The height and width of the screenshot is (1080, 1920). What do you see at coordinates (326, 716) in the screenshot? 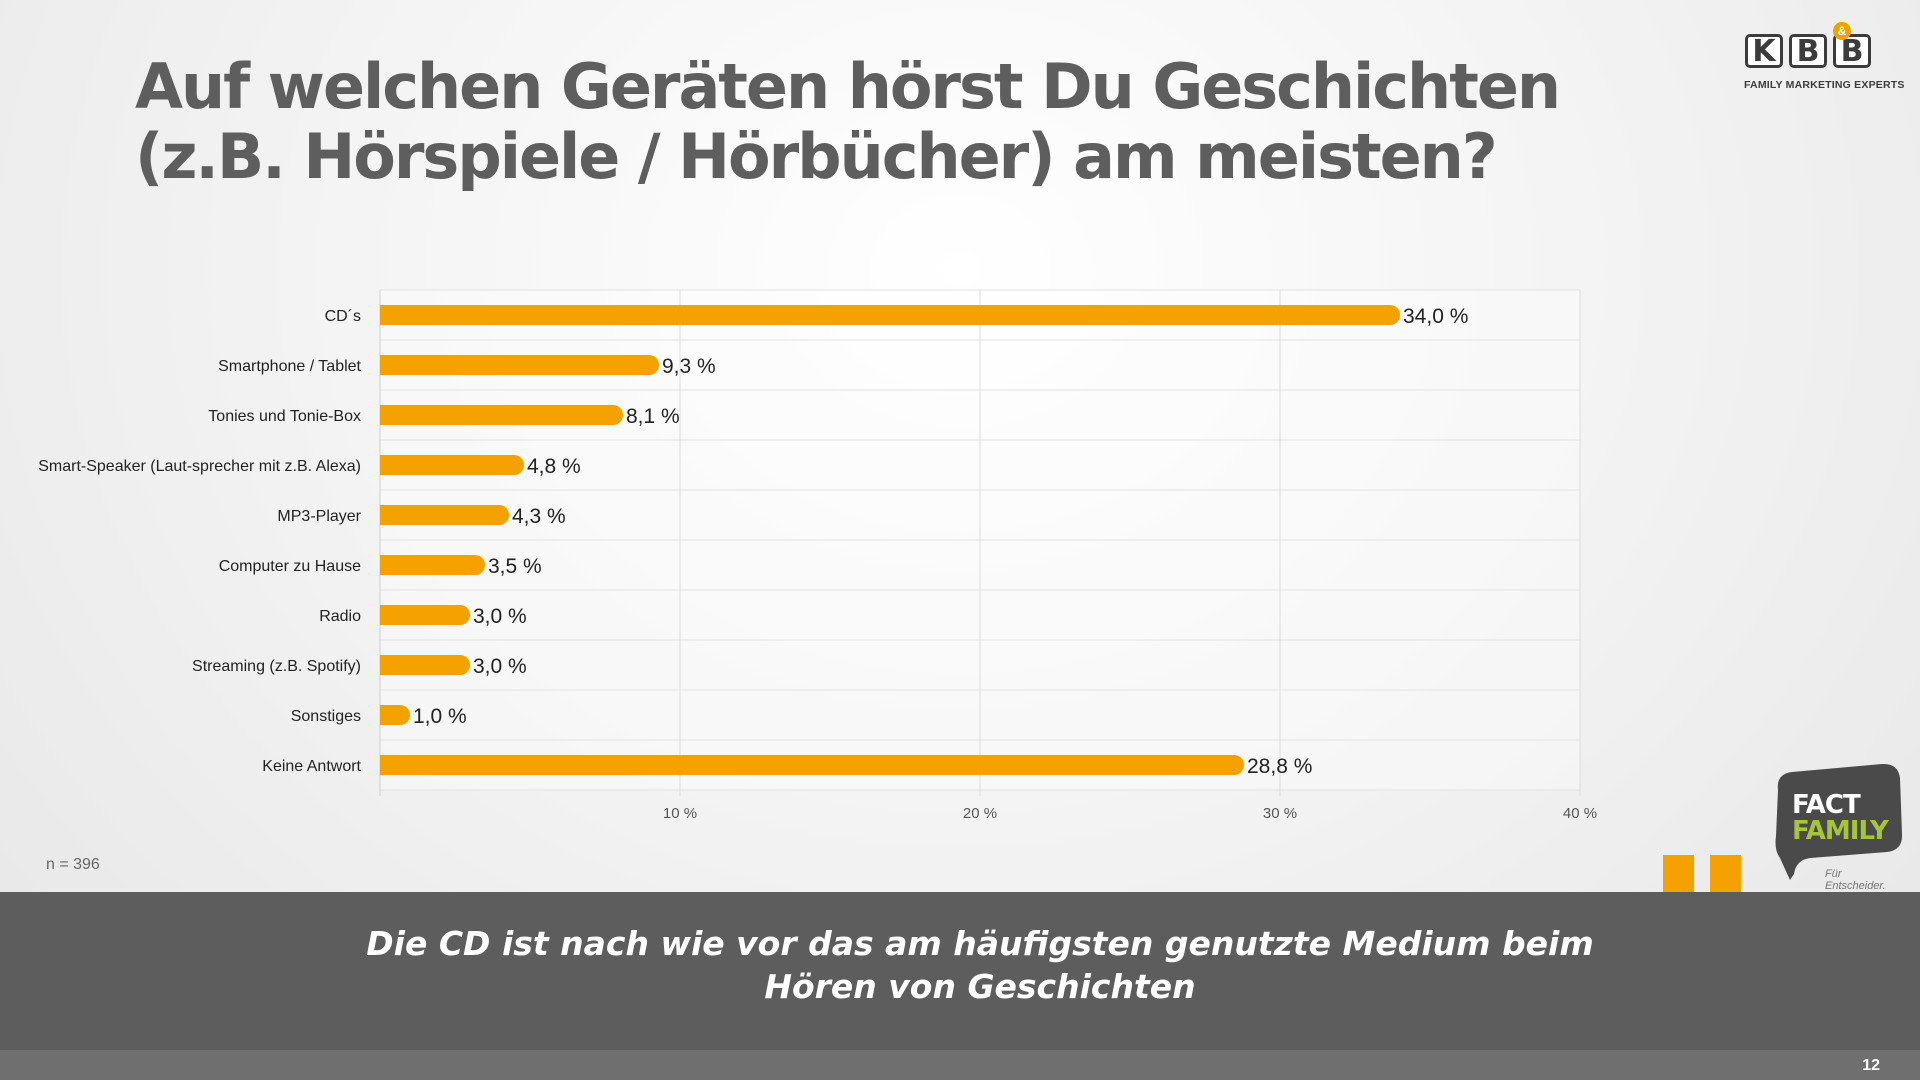
I see `category-label: Sonstiges` at bounding box center [326, 716].